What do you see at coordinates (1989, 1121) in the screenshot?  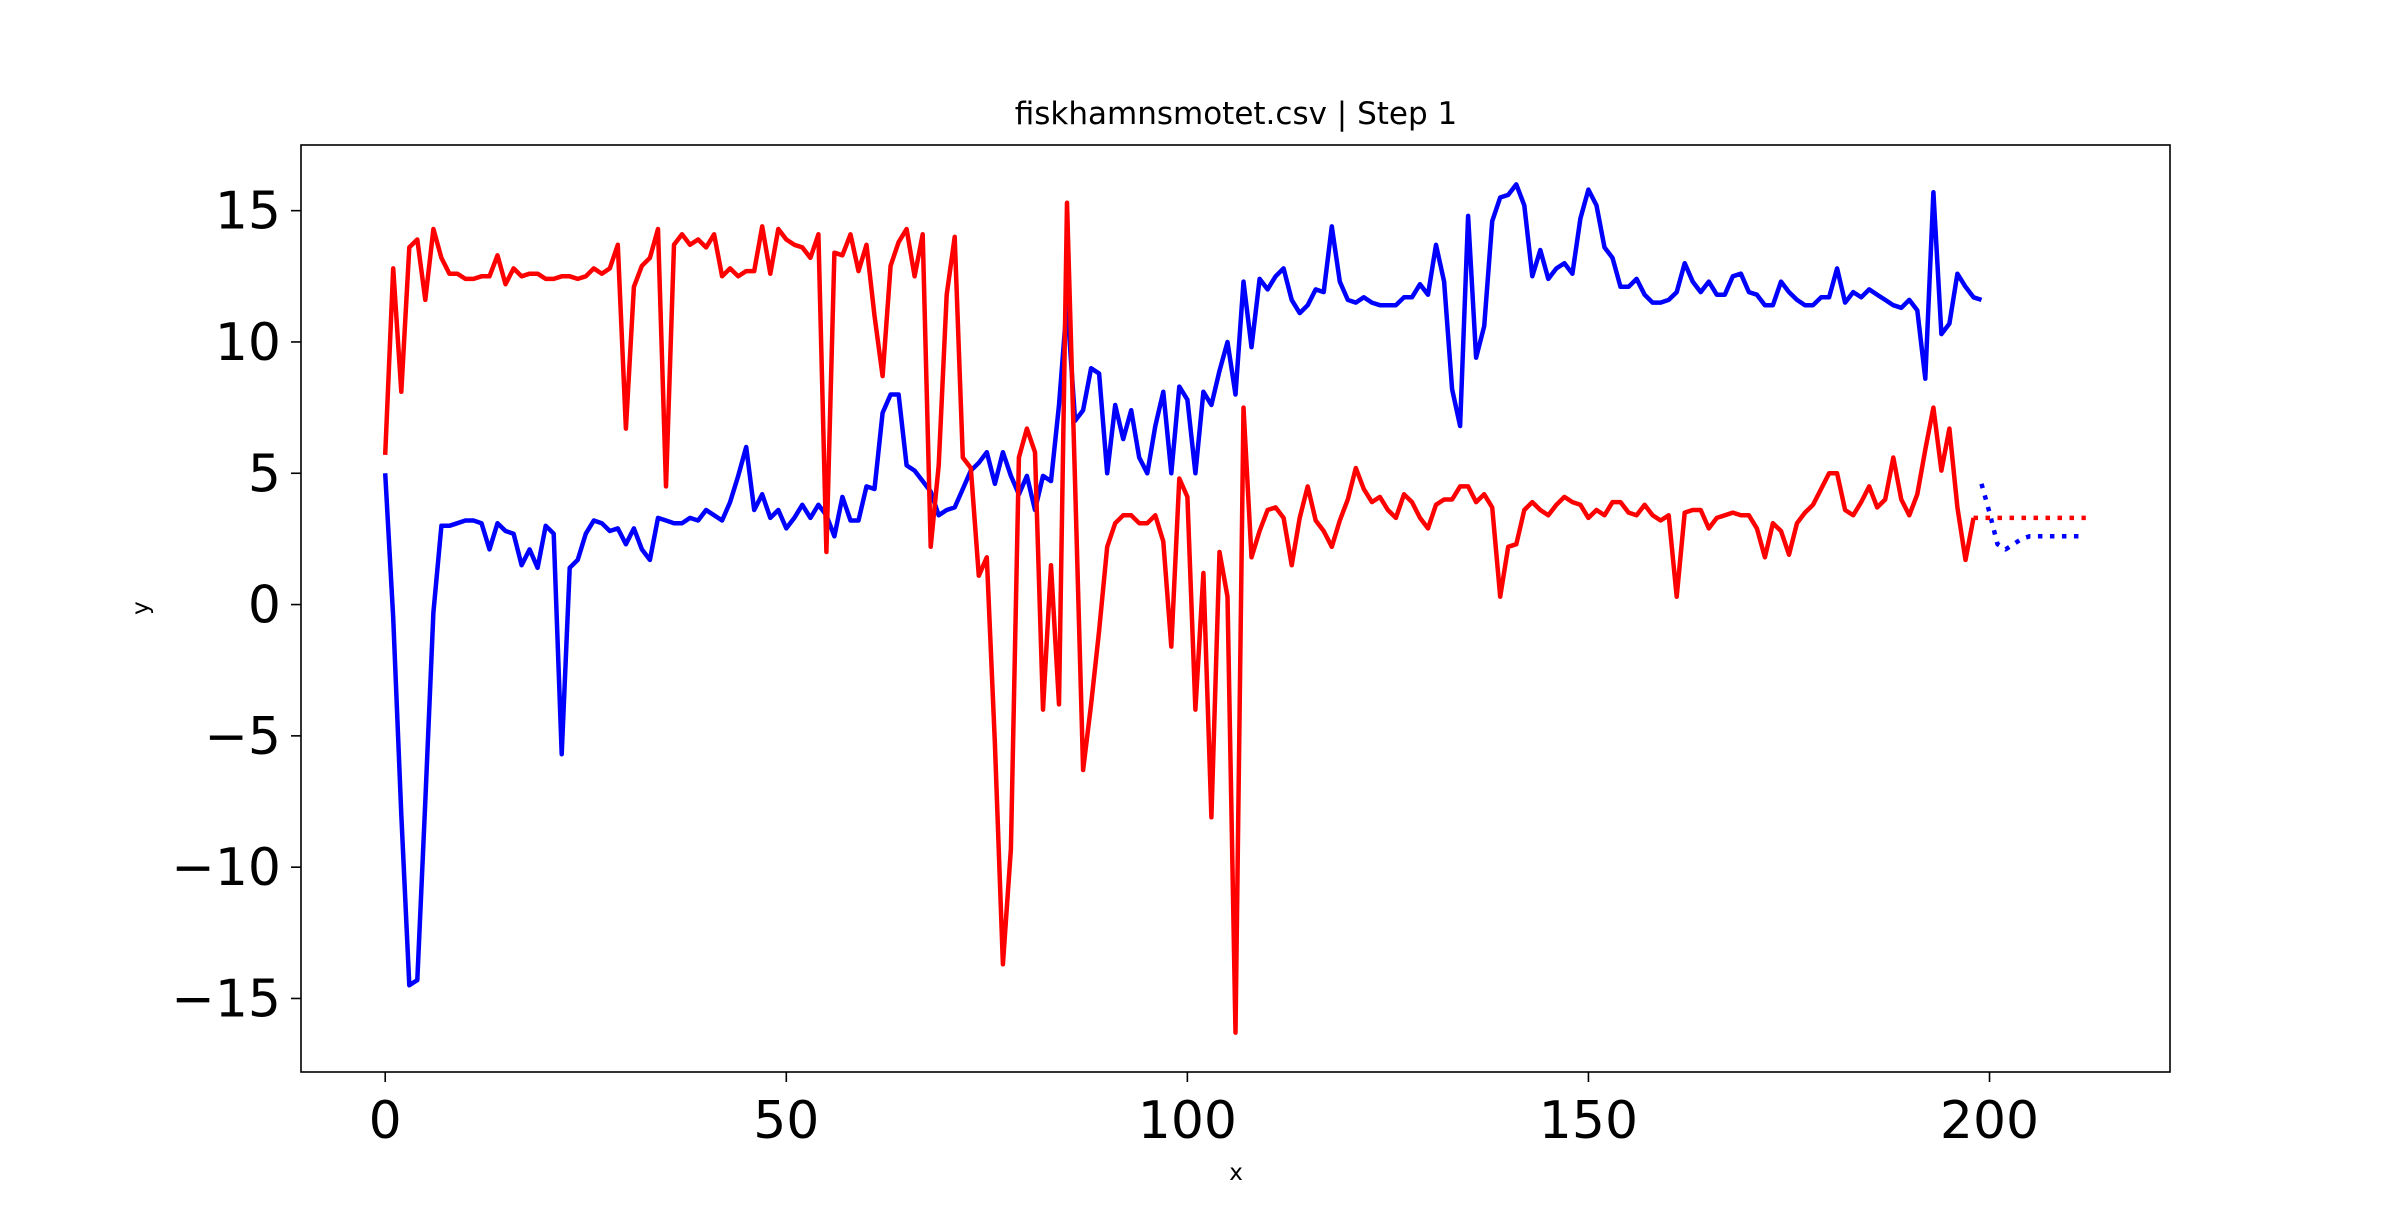 I see `x-tick-label: 200` at bounding box center [1989, 1121].